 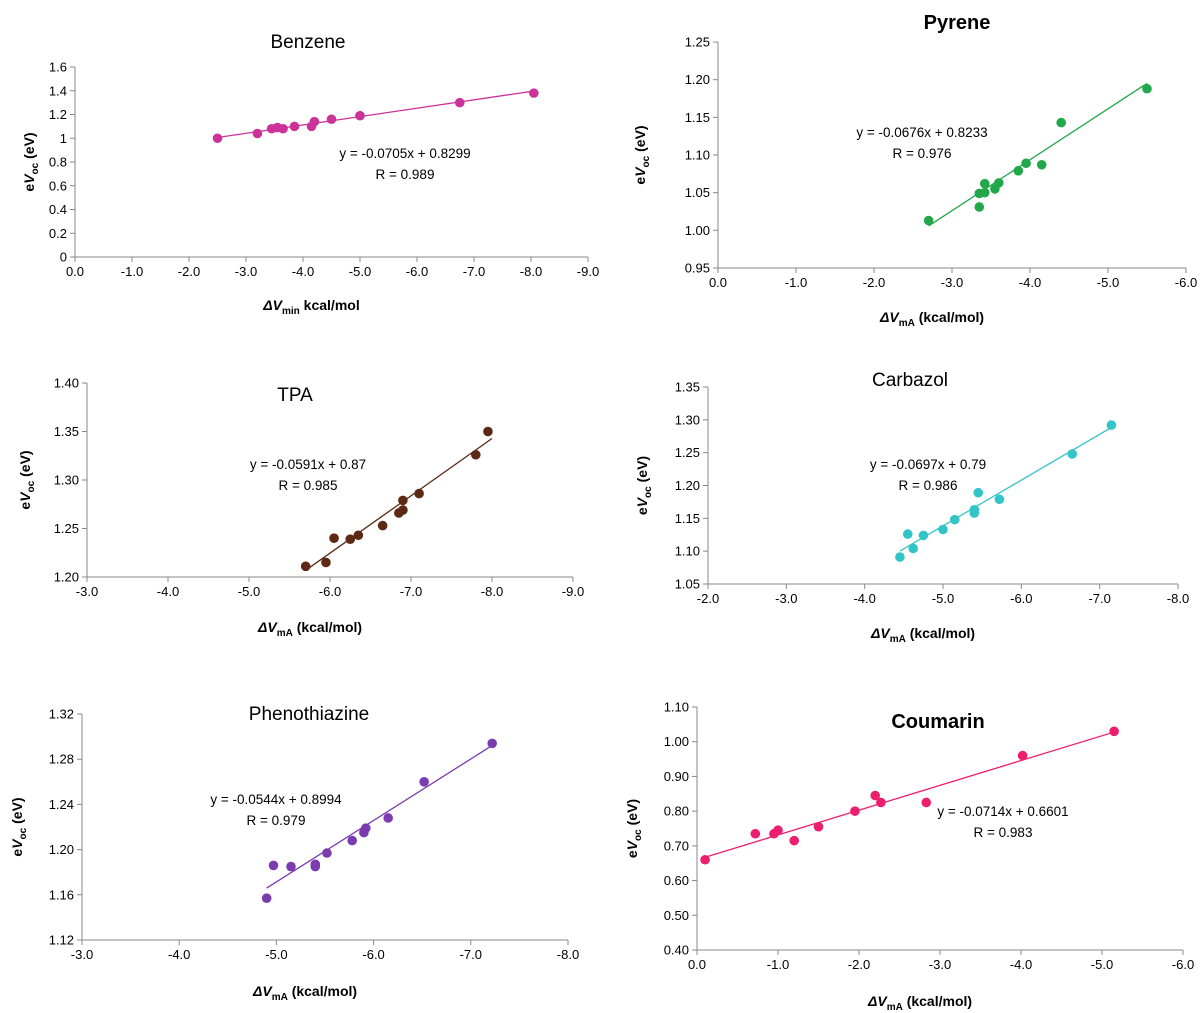 I want to click on y-tick-label: 1.12, so click(x=61, y=940).